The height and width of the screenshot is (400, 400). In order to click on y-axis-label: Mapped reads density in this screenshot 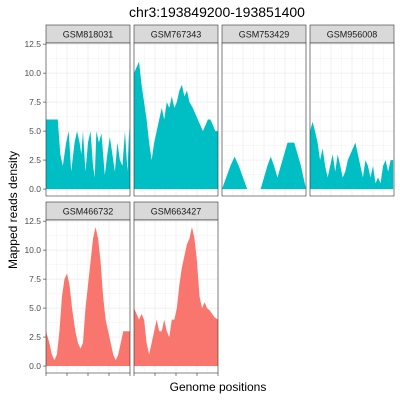, I will do `click(13, 210)`.